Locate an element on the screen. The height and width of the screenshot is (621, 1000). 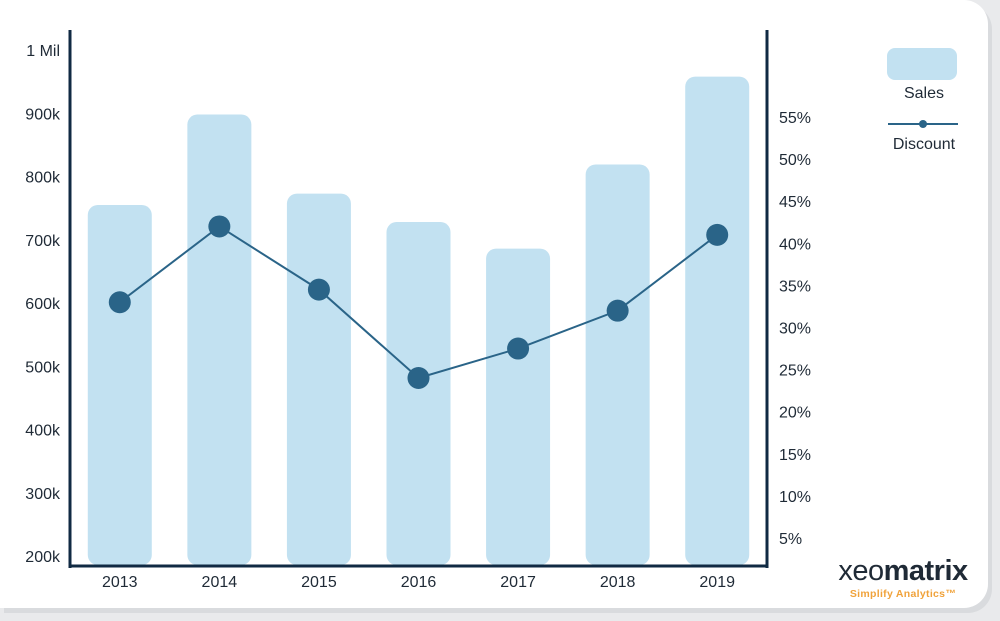
discount-point-2015 is located at coordinates (318, 289).